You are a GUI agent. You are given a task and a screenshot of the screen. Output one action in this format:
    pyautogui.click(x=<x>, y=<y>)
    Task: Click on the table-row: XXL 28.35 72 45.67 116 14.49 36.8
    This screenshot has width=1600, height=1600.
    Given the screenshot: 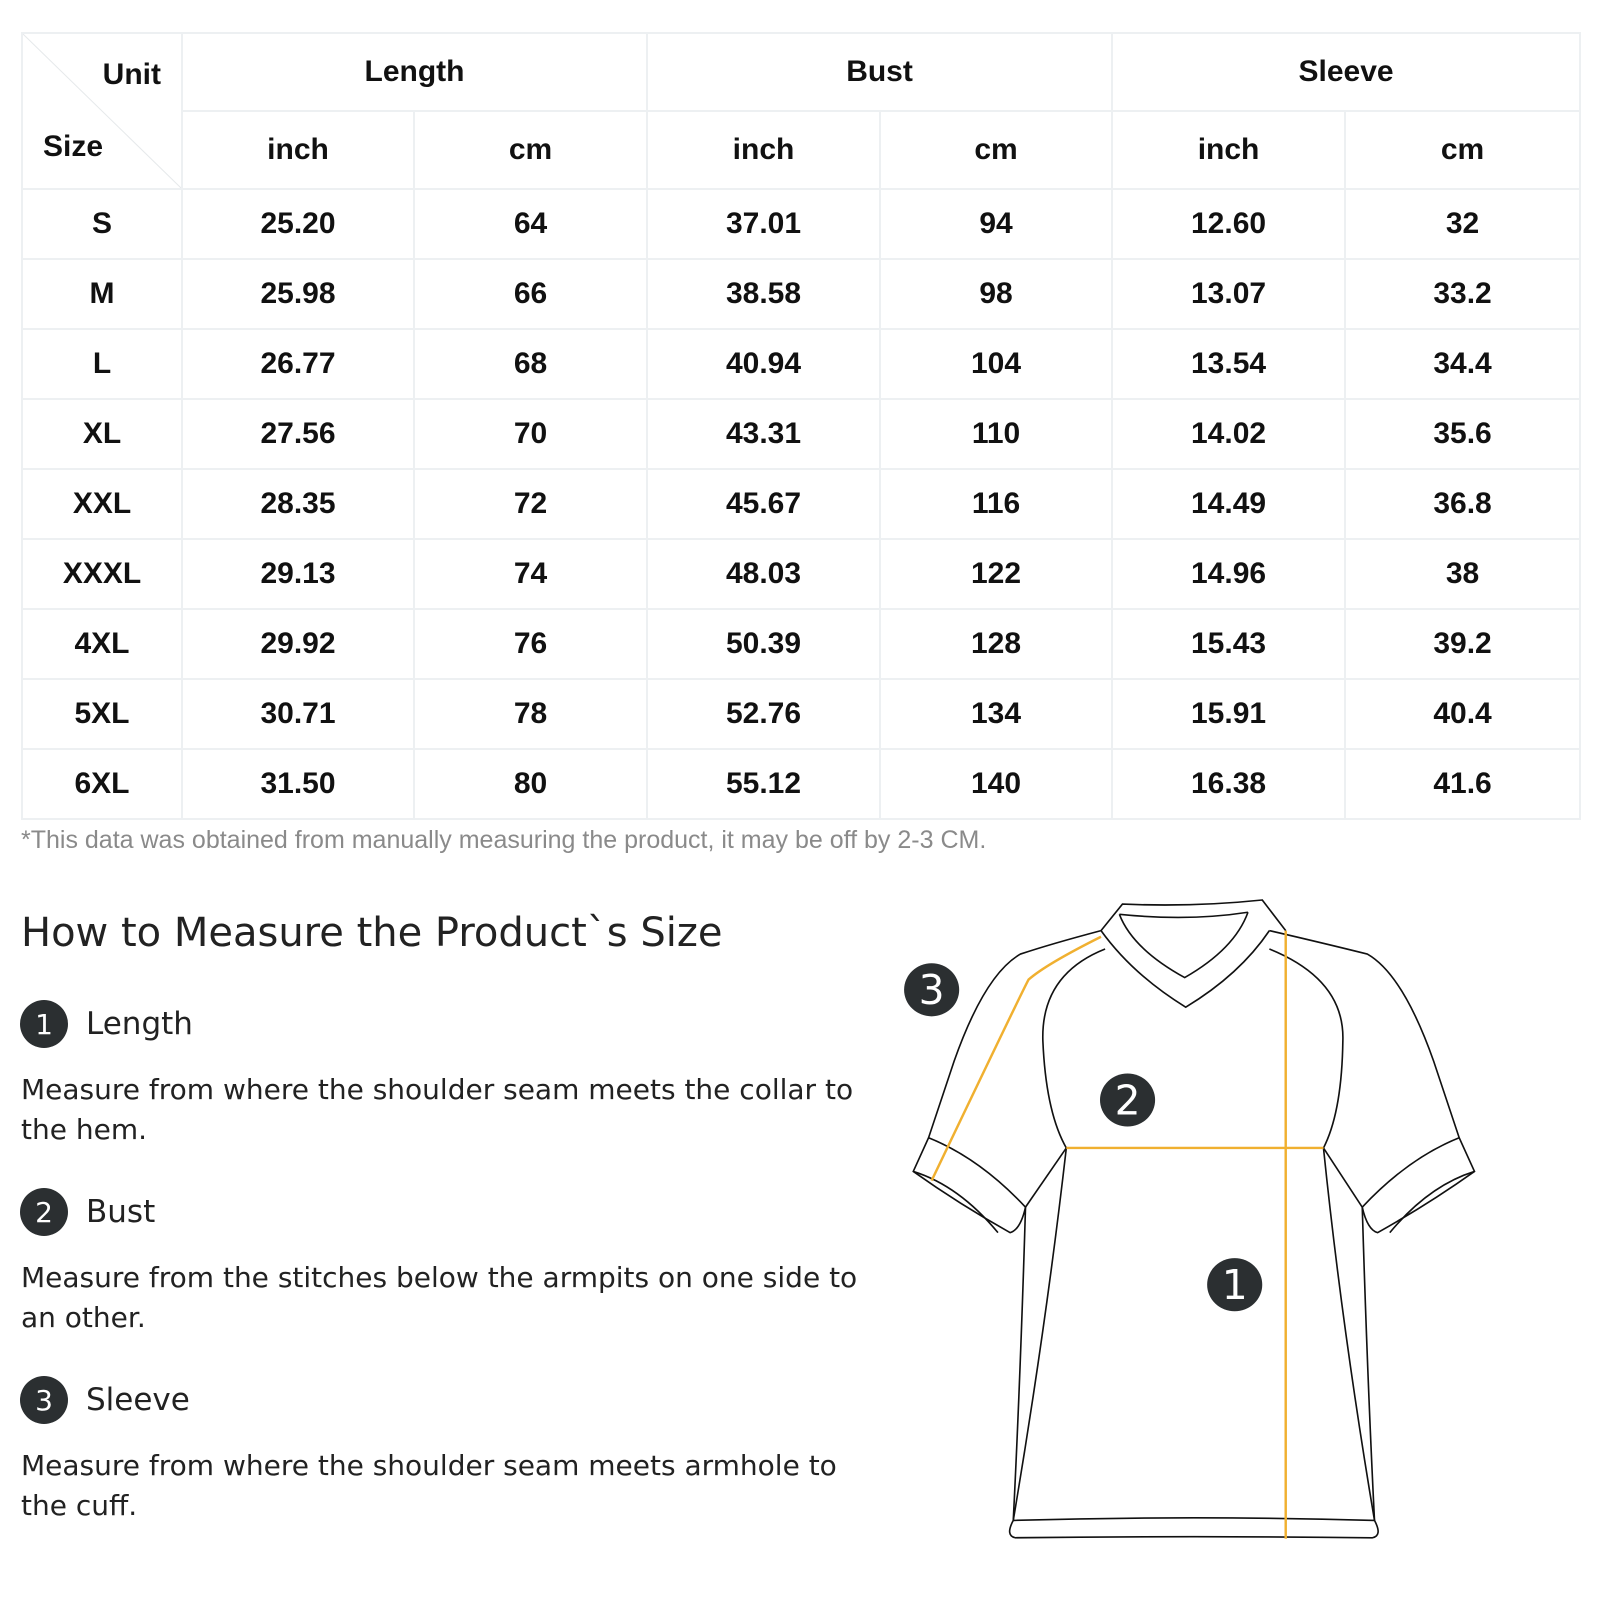 What is the action you would take?
    pyautogui.click(x=801, y=504)
    